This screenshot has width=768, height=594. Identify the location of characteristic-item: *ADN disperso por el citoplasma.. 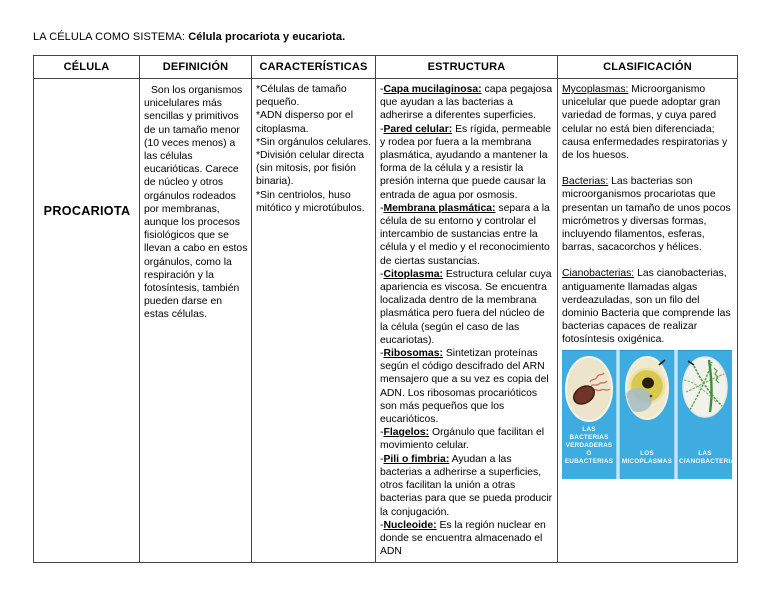
(305, 122).